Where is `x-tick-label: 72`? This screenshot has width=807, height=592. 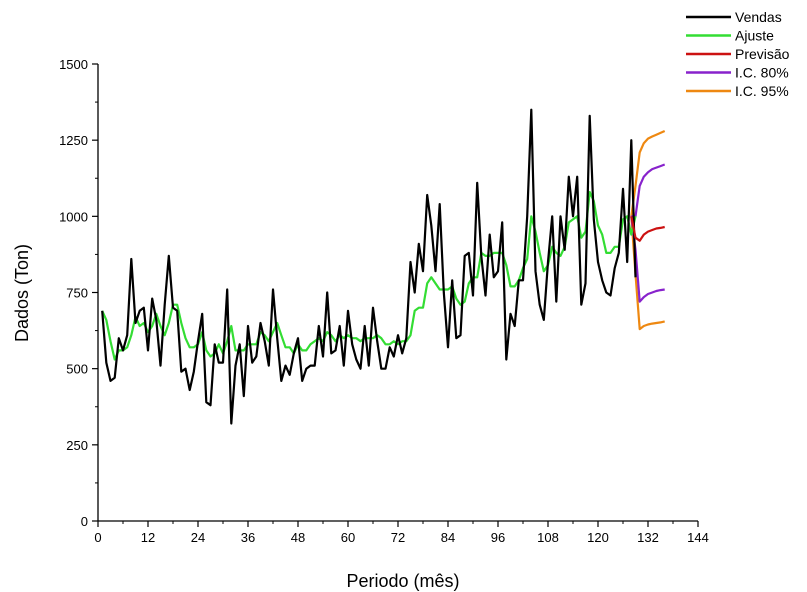 x-tick-label: 72 is located at coordinates (398, 537).